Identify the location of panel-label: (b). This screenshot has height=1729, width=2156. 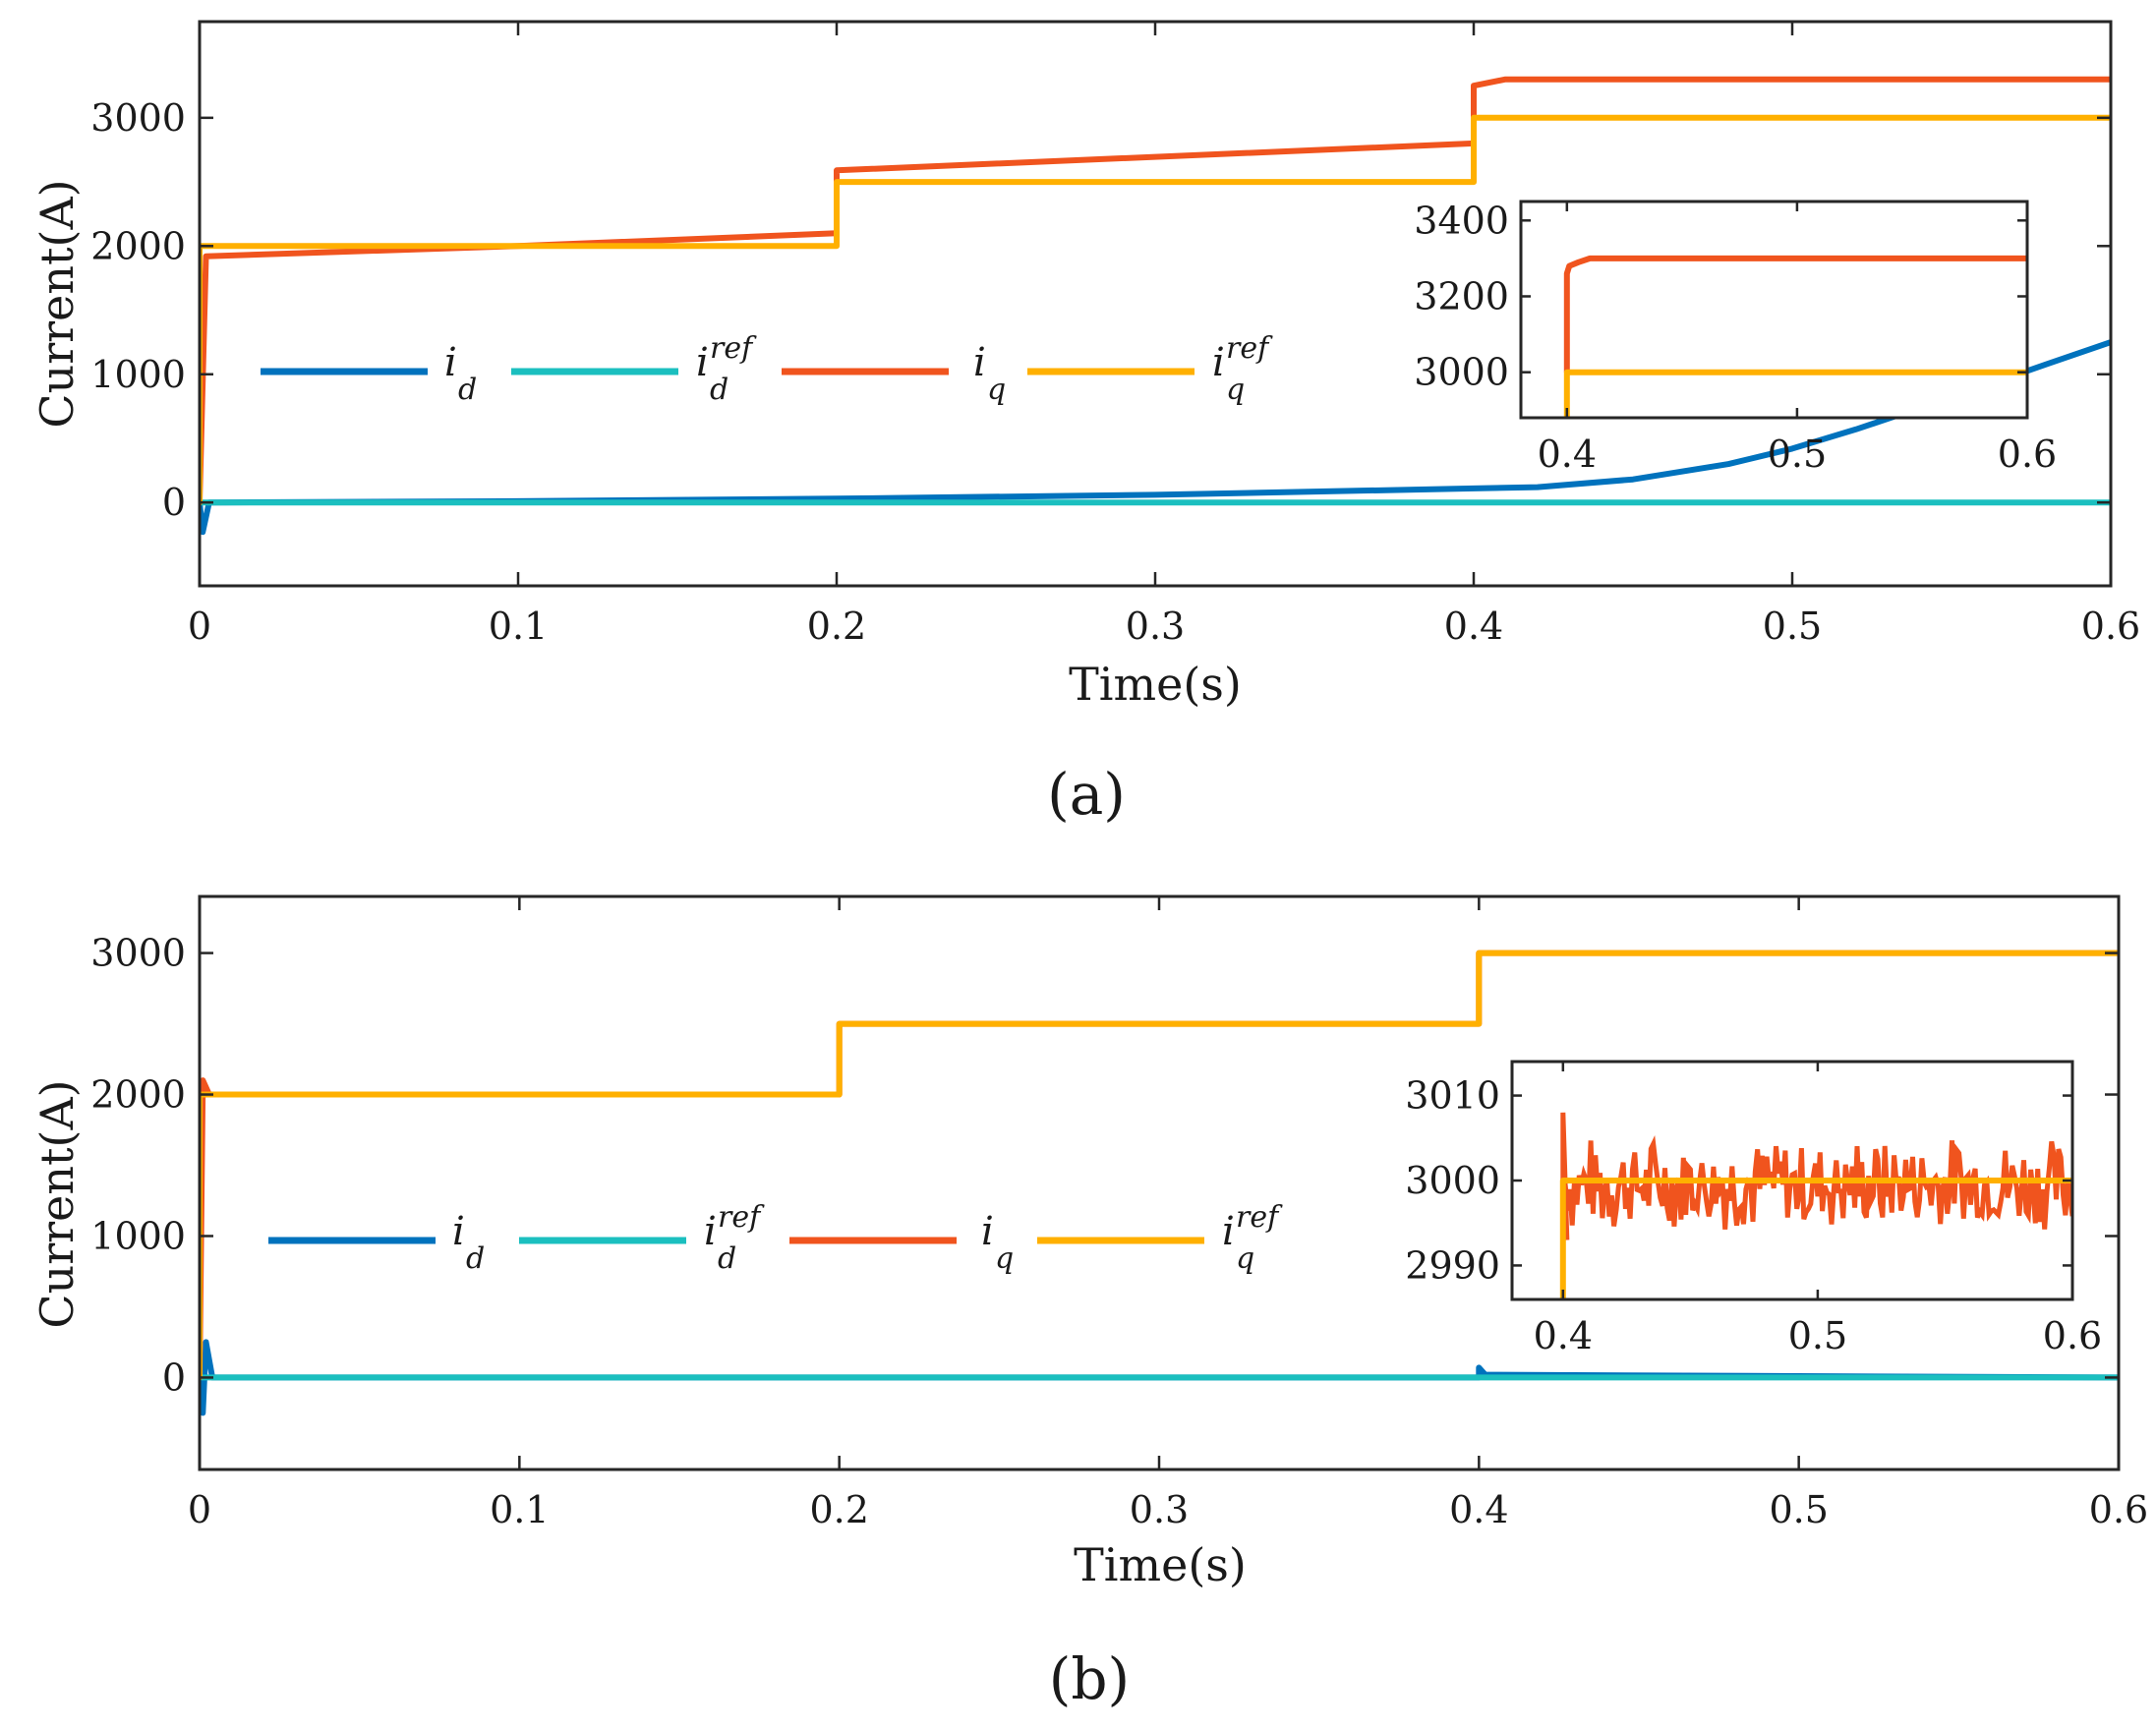
(1089, 1678).